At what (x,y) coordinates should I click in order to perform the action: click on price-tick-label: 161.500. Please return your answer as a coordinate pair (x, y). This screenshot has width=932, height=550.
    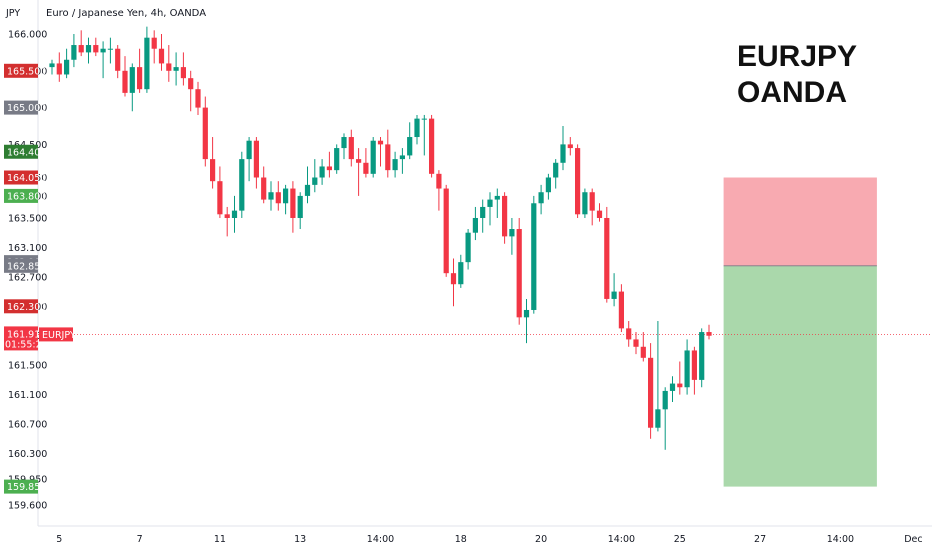
    Looking at the image, I should click on (27, 366).